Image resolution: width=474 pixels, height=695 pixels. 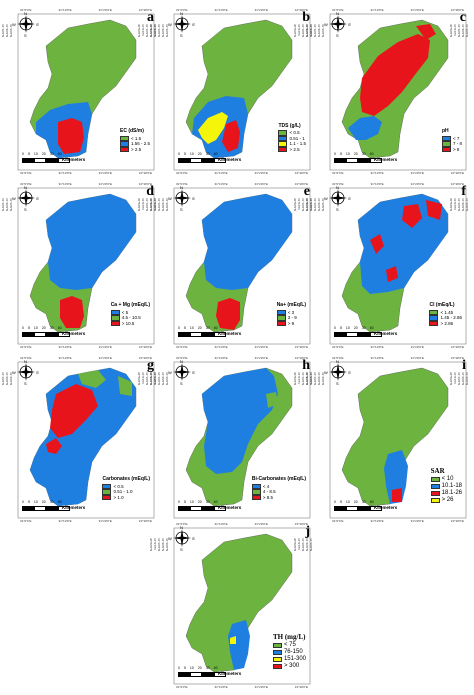 What do you see at coordinates (451, 486) in the screenshot?
I see `legend-label: 10.1-18` at bounding box center [451, 486].